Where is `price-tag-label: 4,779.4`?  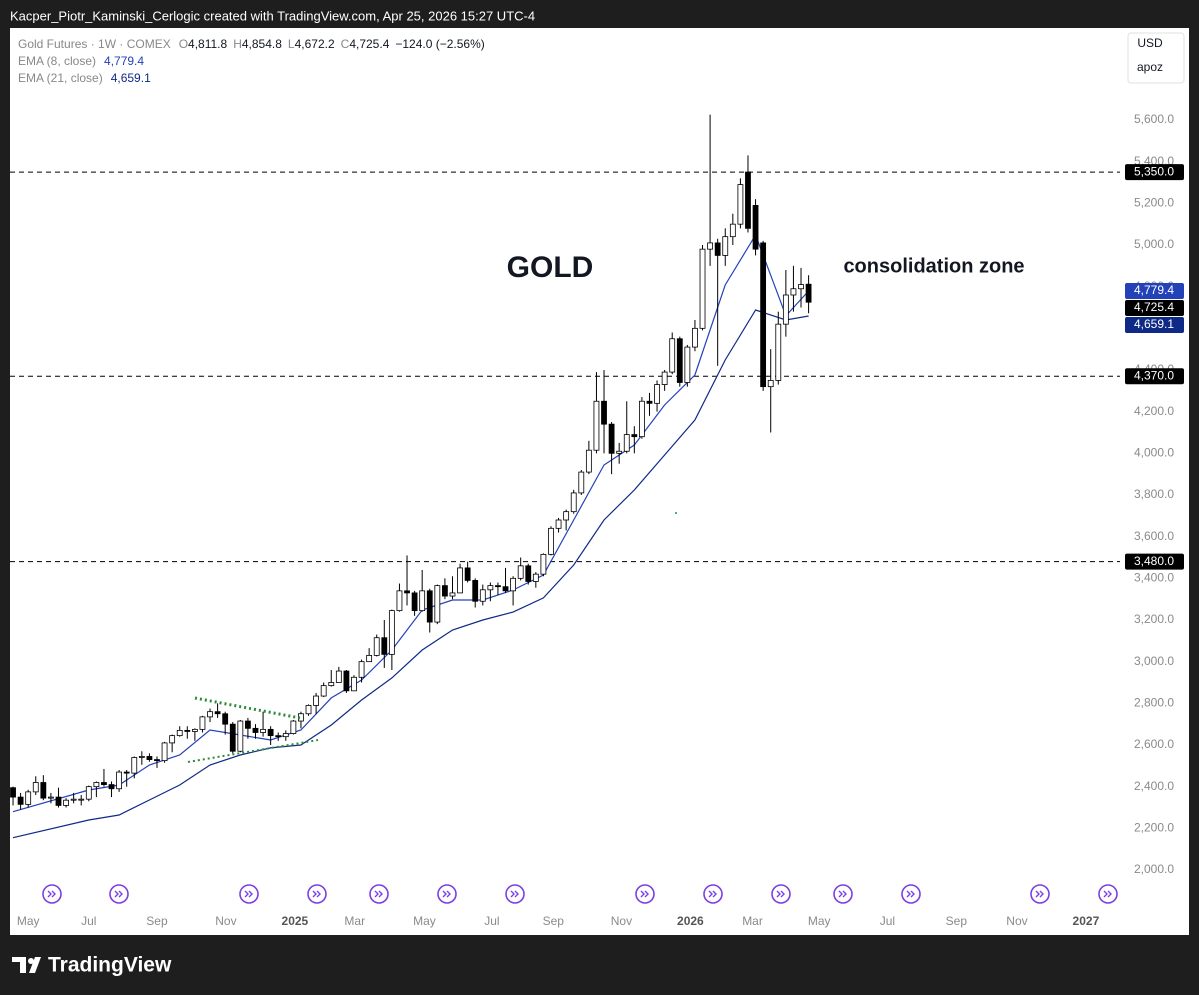 price-tag-label: 4,779.4 is located at coordinates (1154, 290).